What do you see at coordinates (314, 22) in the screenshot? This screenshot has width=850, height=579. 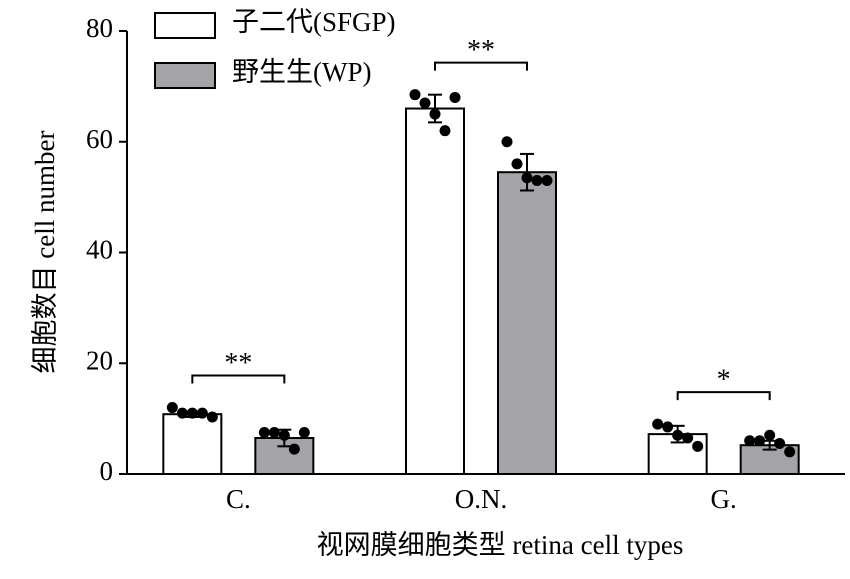 I see `legend-label: 子二代(SFGP)` at bounding box center [314, 22].